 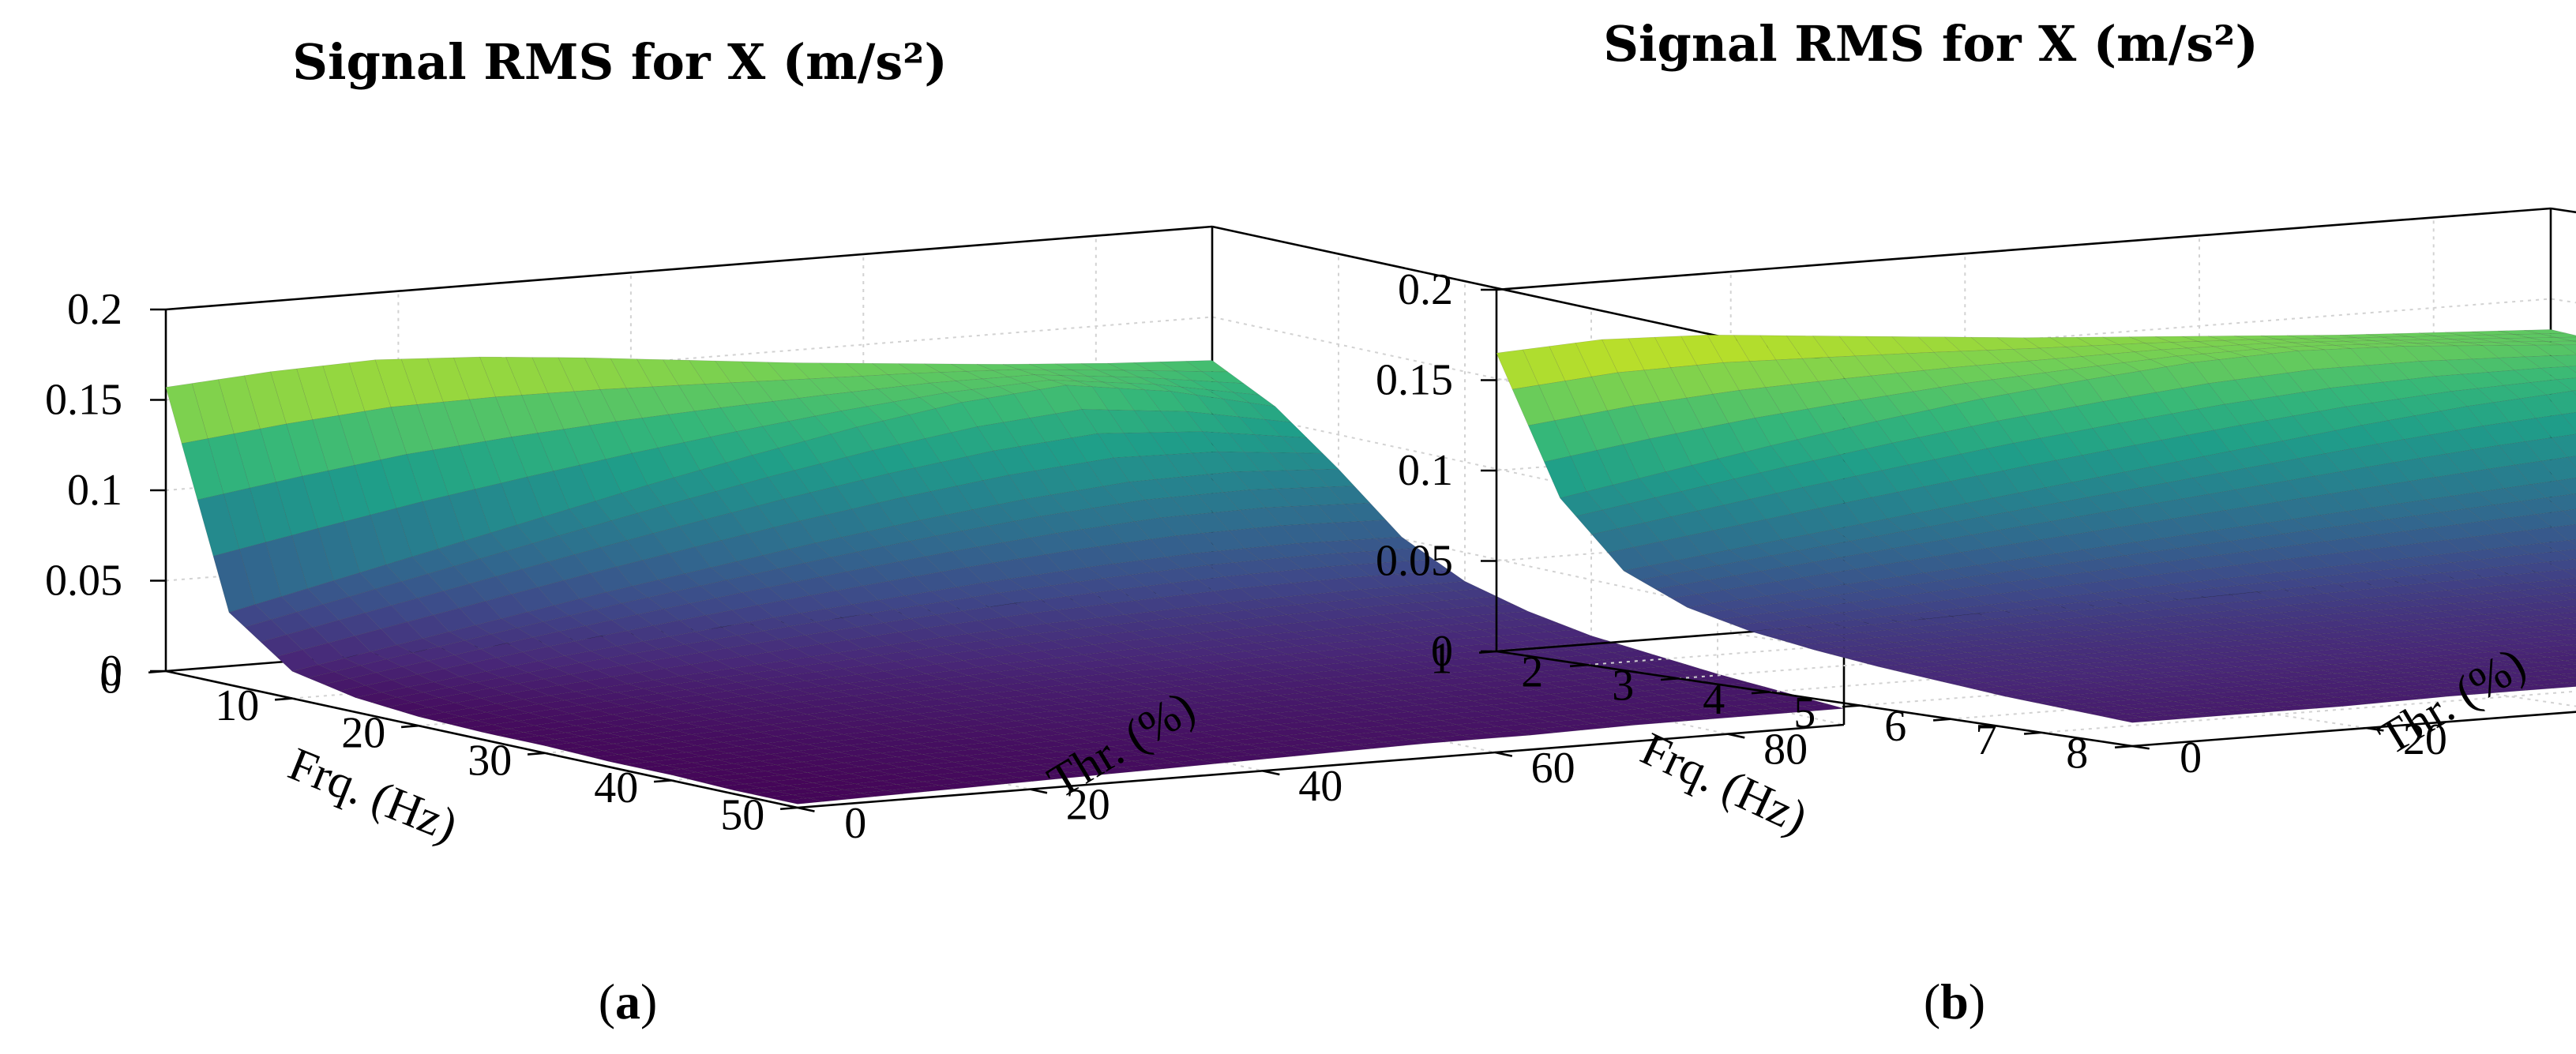 What do you see at coordinates (490, 760) in the screenshot?
I see `x-tick-label: 30` at bounding box center [490, 760].